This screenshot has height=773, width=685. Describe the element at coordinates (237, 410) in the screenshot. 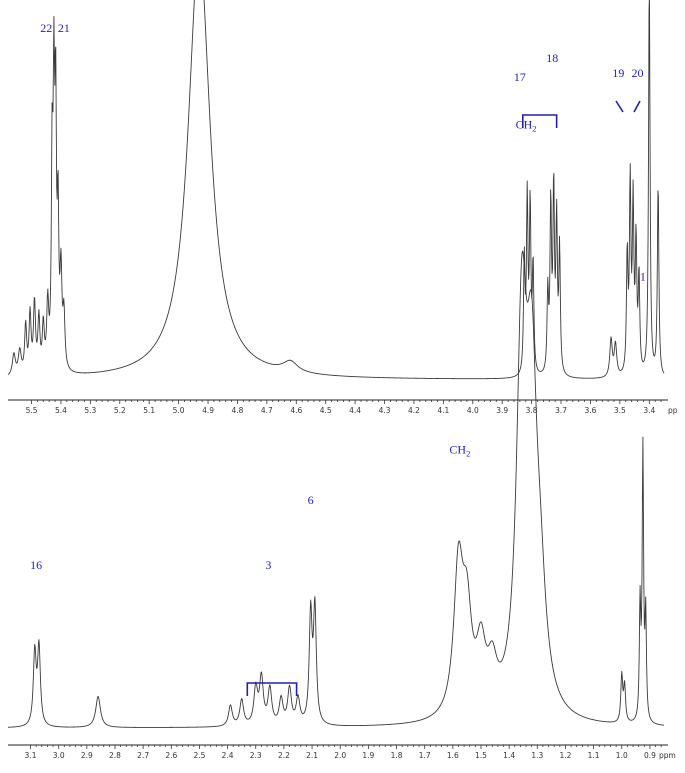

I see `x-tick-label: 4.8` at that location.